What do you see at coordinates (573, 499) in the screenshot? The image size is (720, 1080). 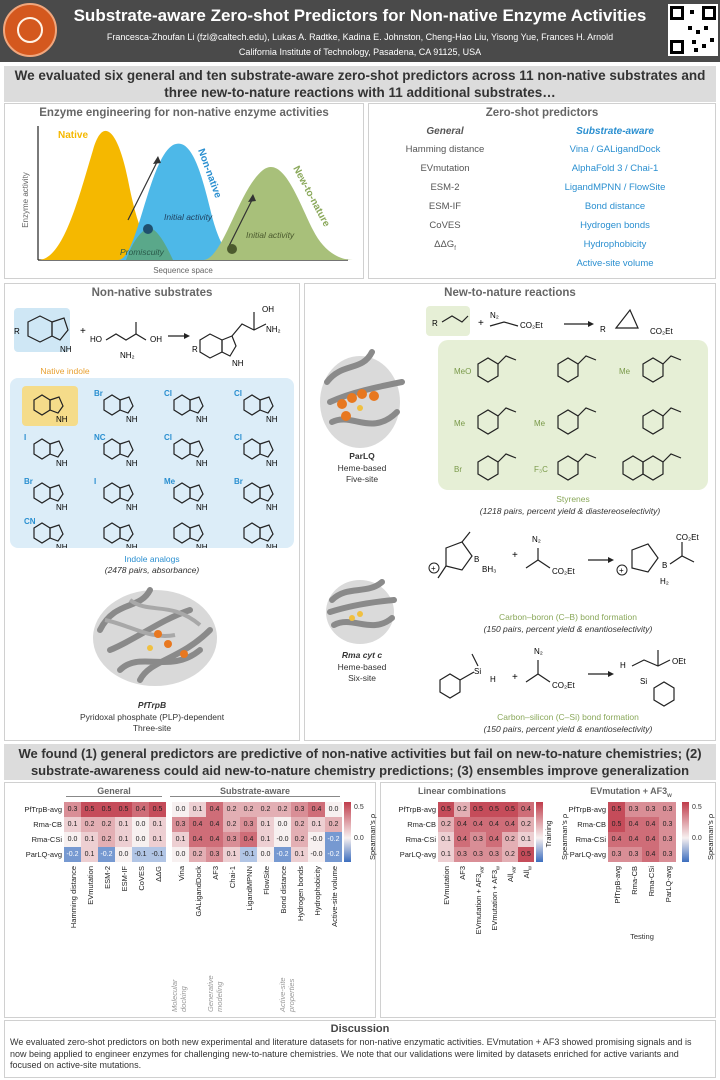 I see `styrenes-label: Styrenes` at bounding box center [573, 499].